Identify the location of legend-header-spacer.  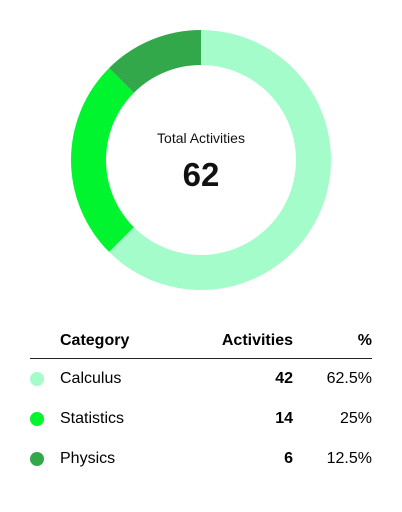
(45, 341).